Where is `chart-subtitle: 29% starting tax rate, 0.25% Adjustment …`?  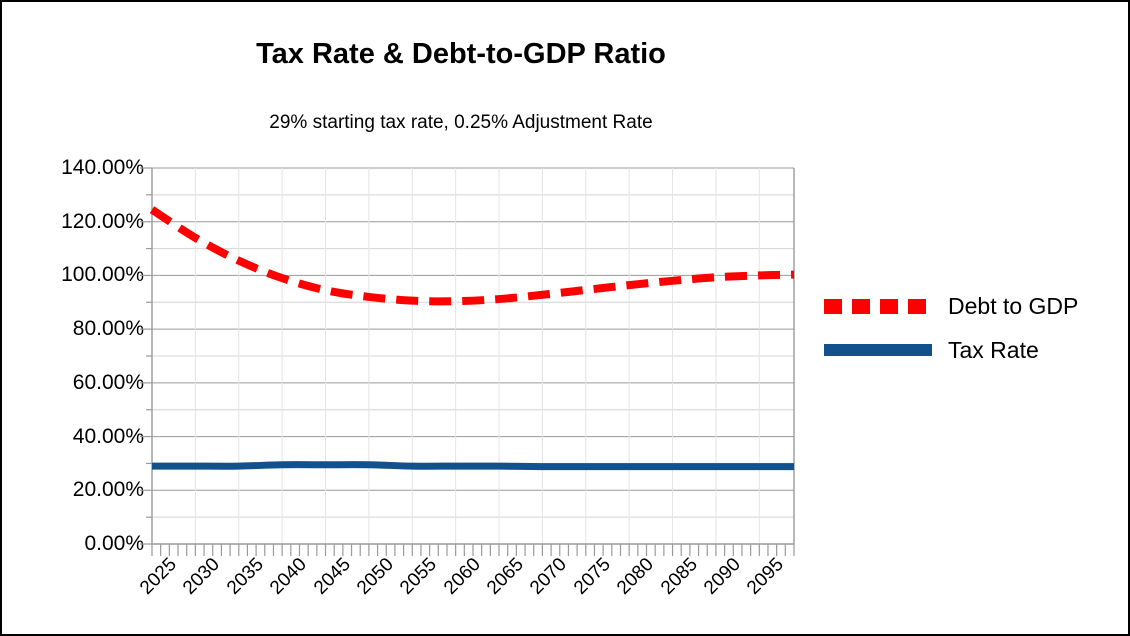
chart-subtitle: 29% starting tax rate, 0.25% Adjustment … is located at coordinates (461, 122).